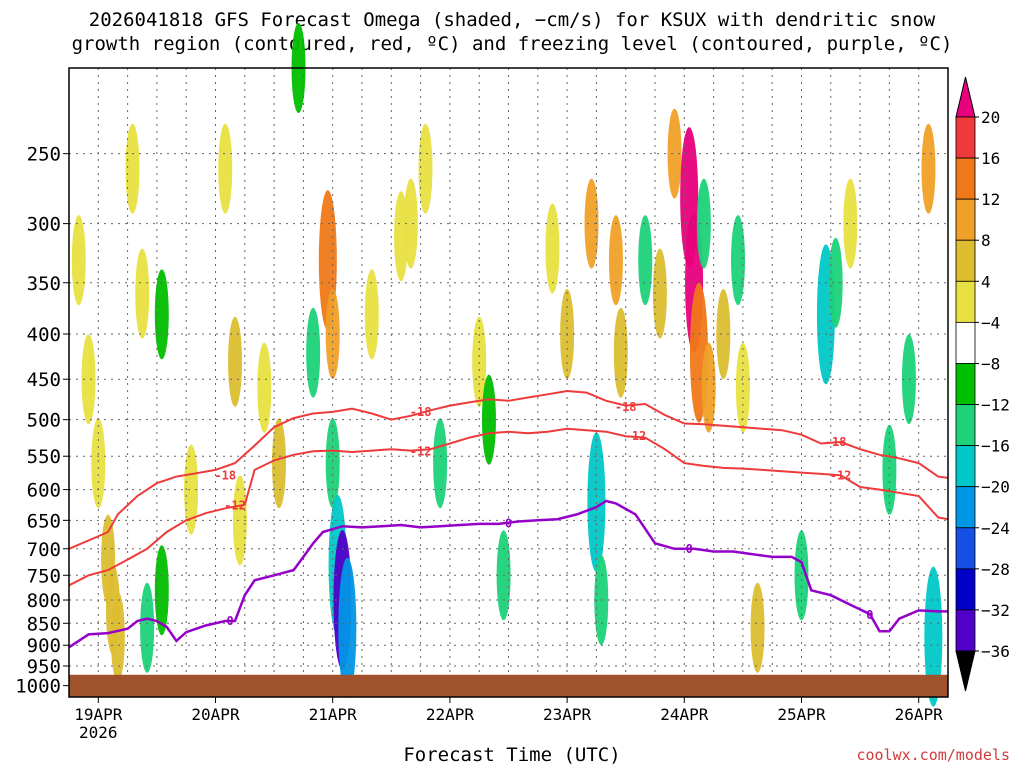 The width and height of the screenshot is (1024, 768). Describe the element at coordinates (44, 225) in the screenshot. I see `y-tick-label: 300` at that location.